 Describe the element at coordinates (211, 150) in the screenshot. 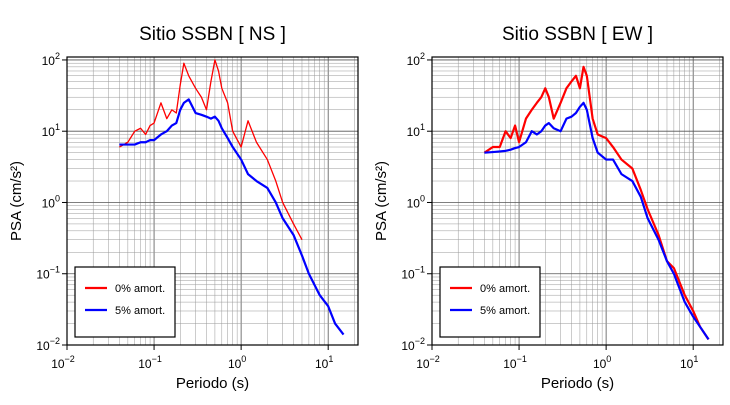

I see `series-line` at that location.